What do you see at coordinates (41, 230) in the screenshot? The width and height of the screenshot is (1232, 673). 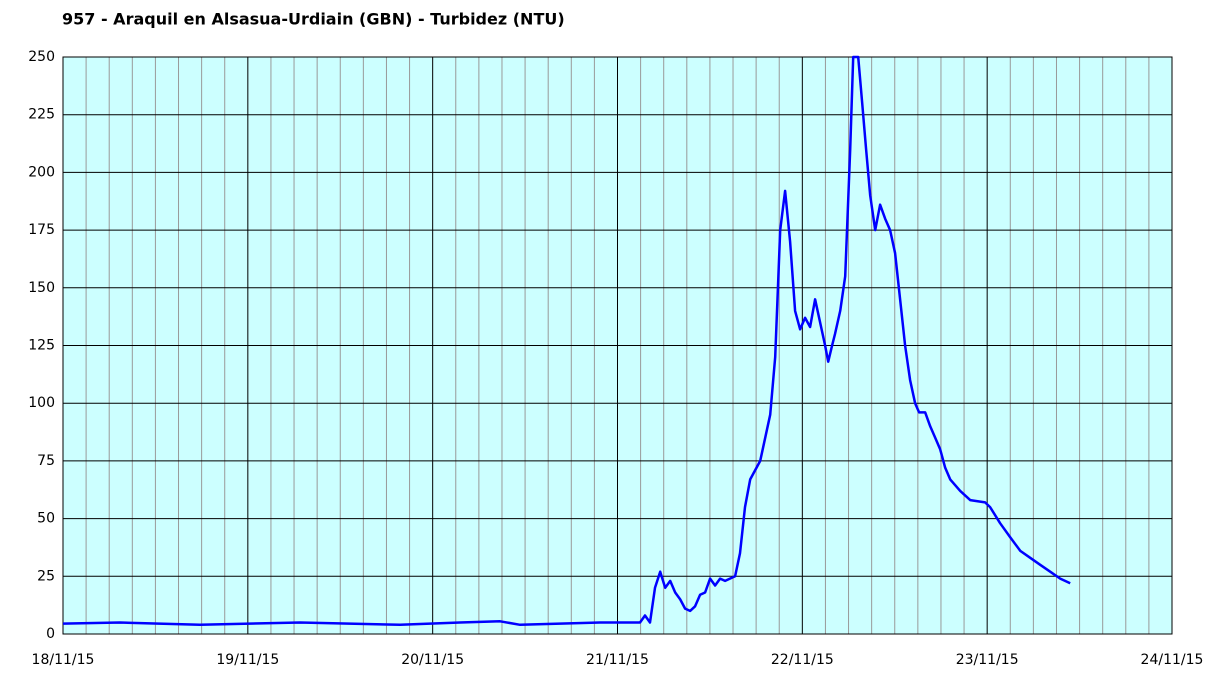 I see `y-tick-label: 175` at bounding box center [41, 230].